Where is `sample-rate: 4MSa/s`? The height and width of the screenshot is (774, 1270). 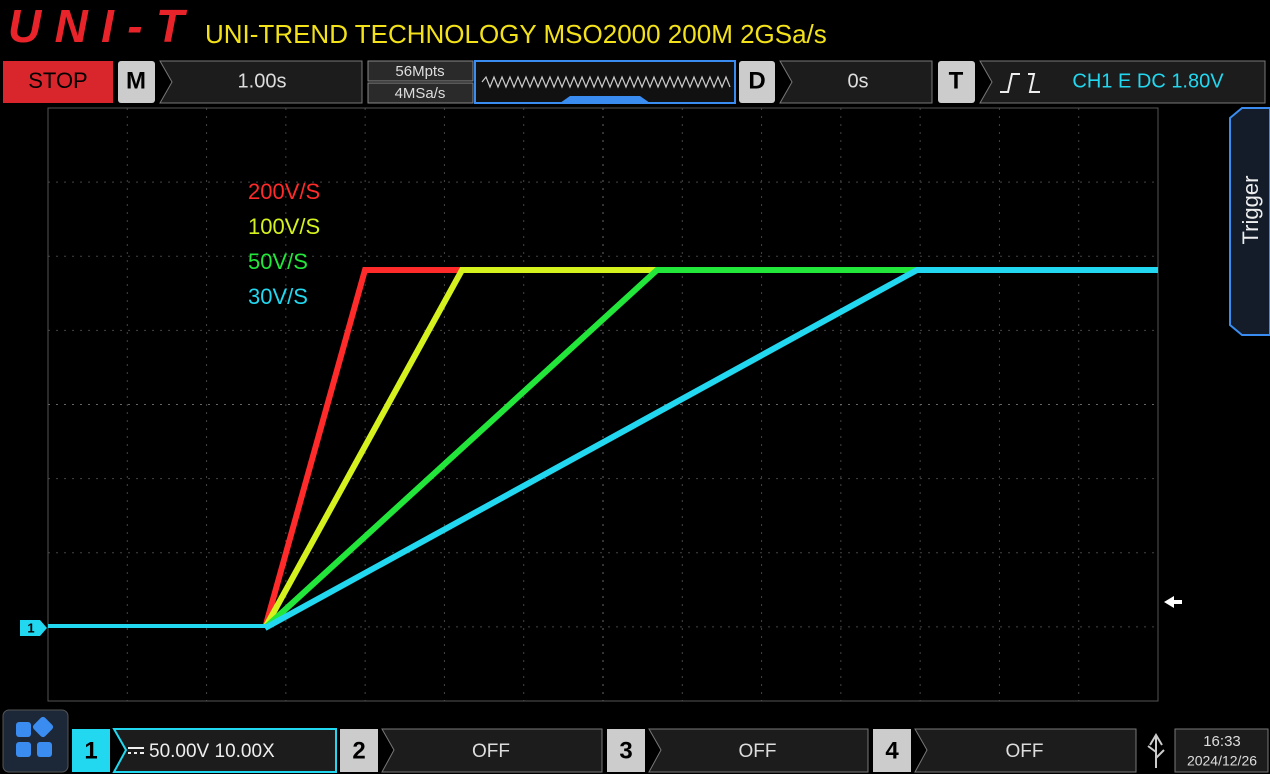 sample-rate: 4MSa/s is located at coordinates (420, 93).